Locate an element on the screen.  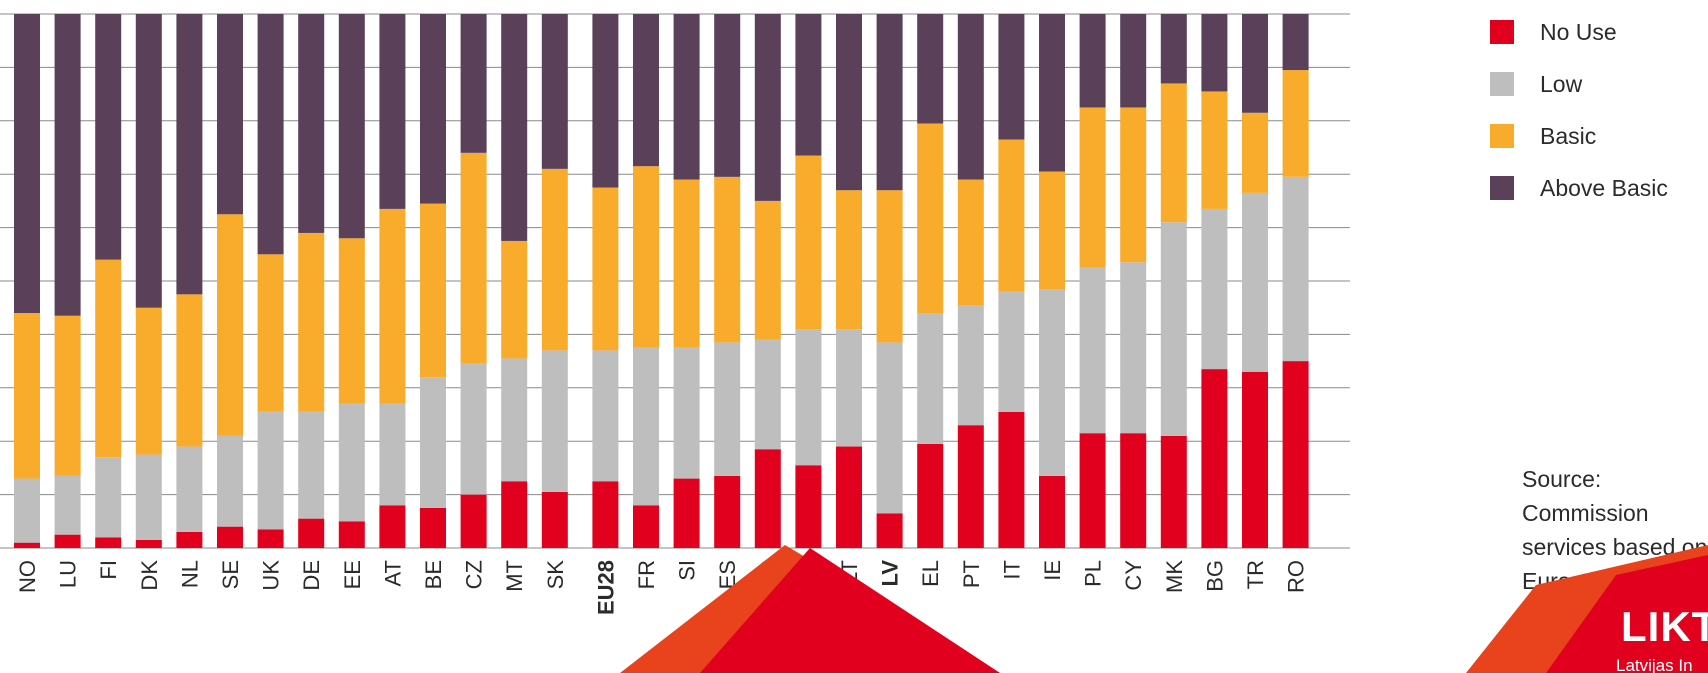
x-tick-mk: MK is located at coordinates (1174, 576).